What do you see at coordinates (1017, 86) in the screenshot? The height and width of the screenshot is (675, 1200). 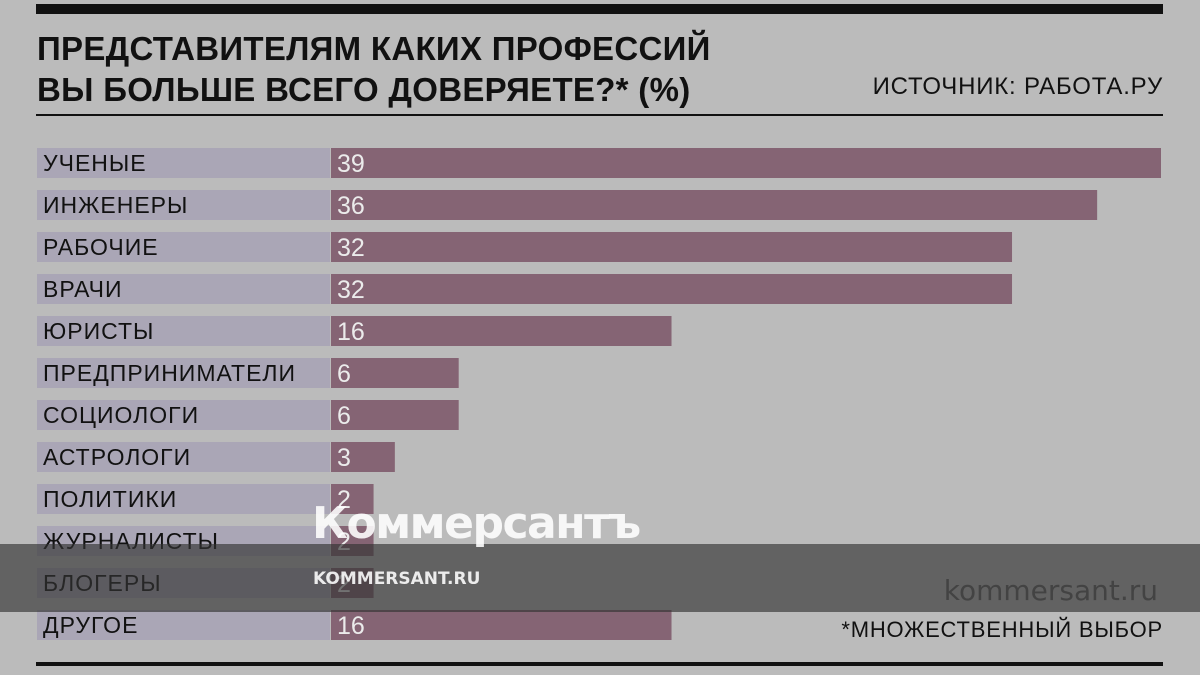 I see `source-label: ИСТОЧНИК: РАБОТА.РУ` at bounding box center [1017, 86].